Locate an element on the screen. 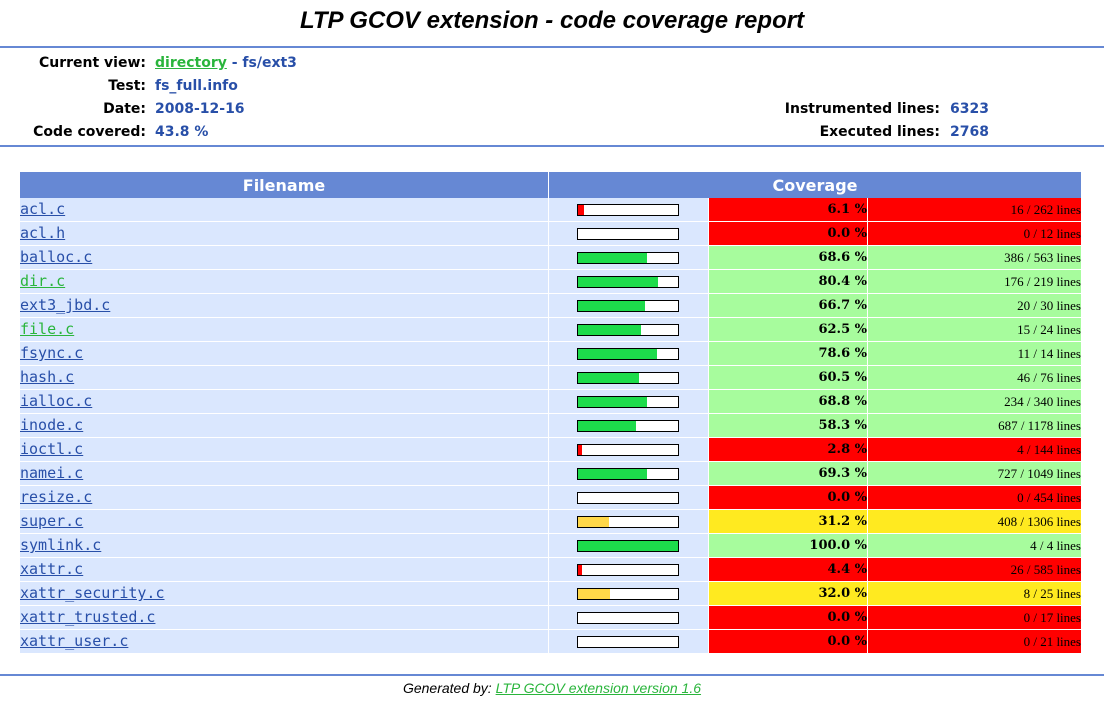  file-link: ialloc.c is located at coordinates (56, 401).